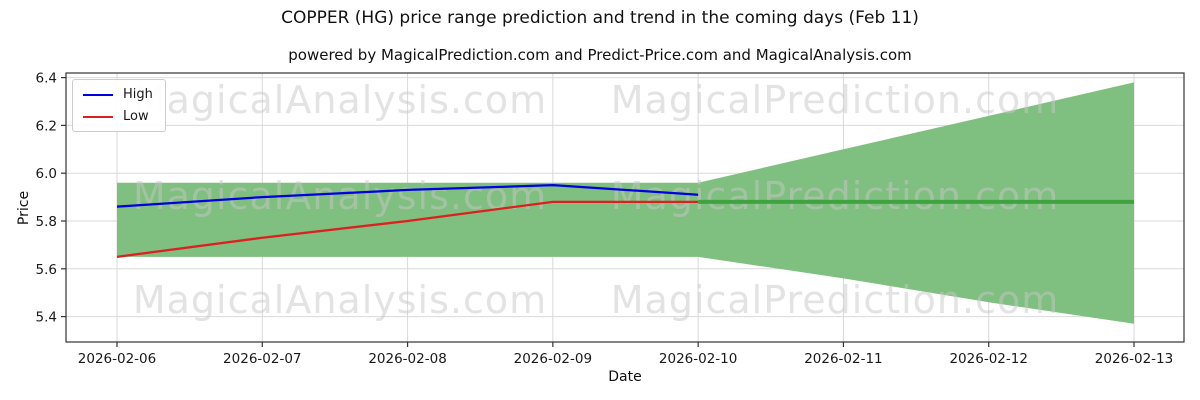 The width and height of the screenshot is (1200, 400). Describe the element at coordinates (407, 359) in the screenshot. I see `x-tick-label: 2026-02-08` at that location.